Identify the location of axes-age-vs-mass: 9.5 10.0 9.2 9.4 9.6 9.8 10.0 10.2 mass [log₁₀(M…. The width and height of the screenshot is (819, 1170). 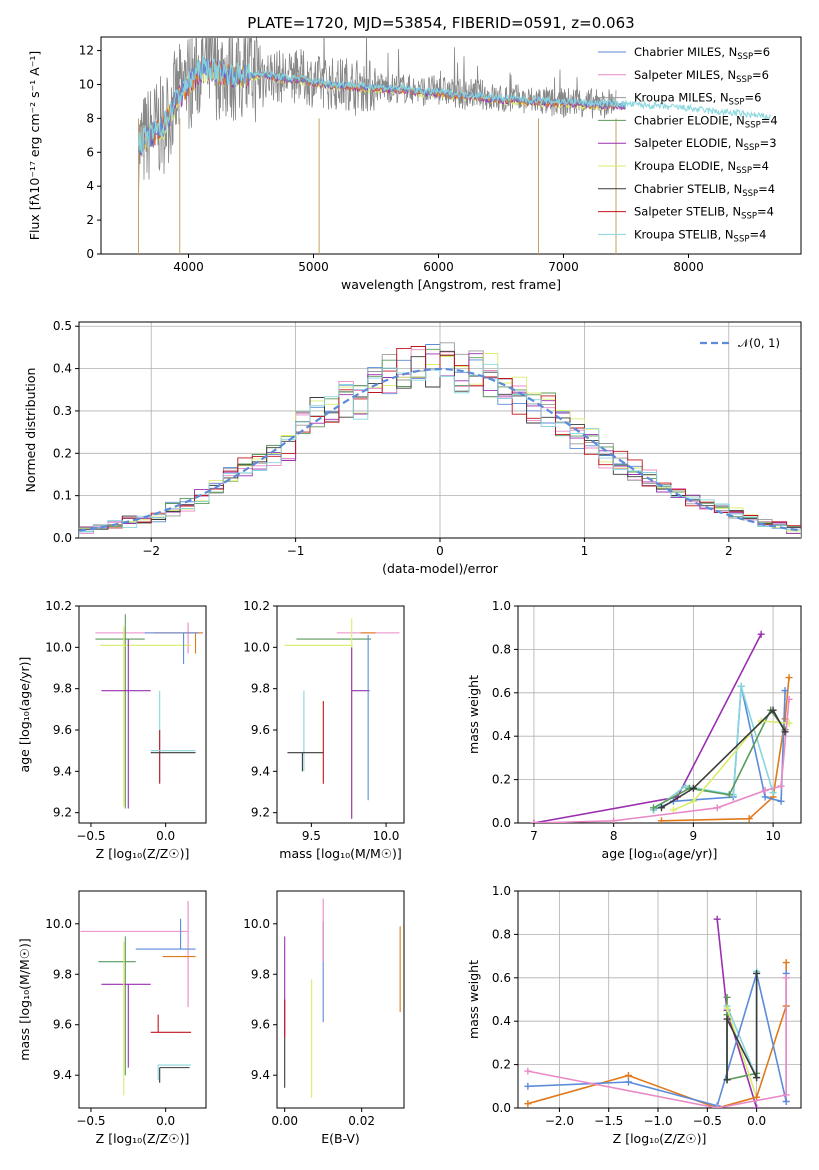
(324, 730).